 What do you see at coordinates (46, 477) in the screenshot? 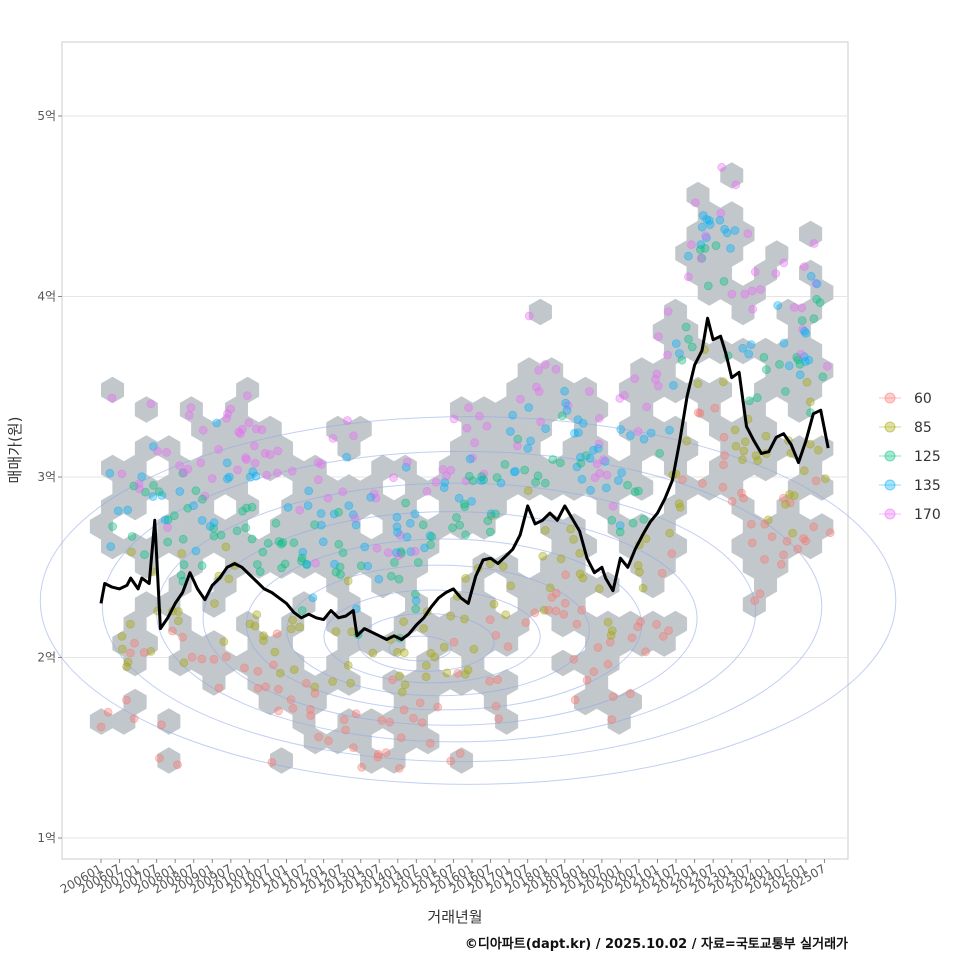
I see `y-tick-label: 3억` at bounding box center [46, 477].